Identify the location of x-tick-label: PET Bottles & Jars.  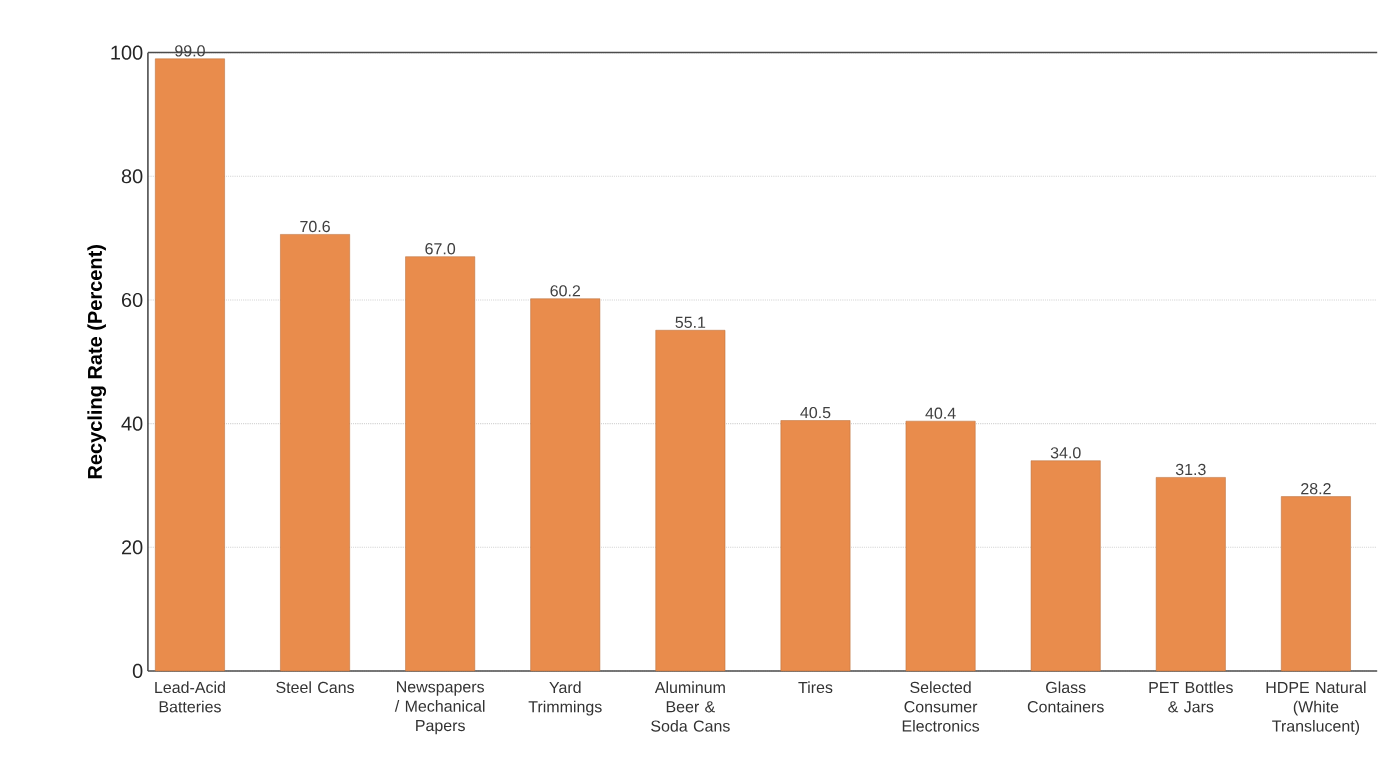
(1191, 697).